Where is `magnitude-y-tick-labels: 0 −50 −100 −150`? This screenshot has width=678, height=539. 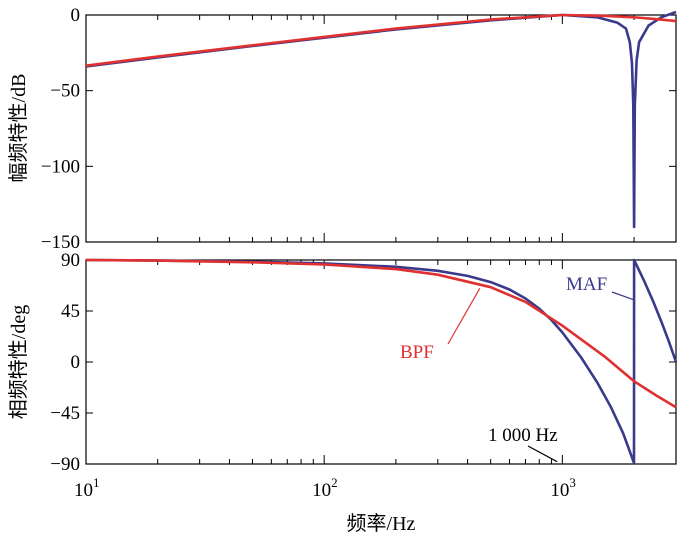 magnitude-y-tick-labels: 0 −50 −100 −150 is located at coordinates (60, 129).